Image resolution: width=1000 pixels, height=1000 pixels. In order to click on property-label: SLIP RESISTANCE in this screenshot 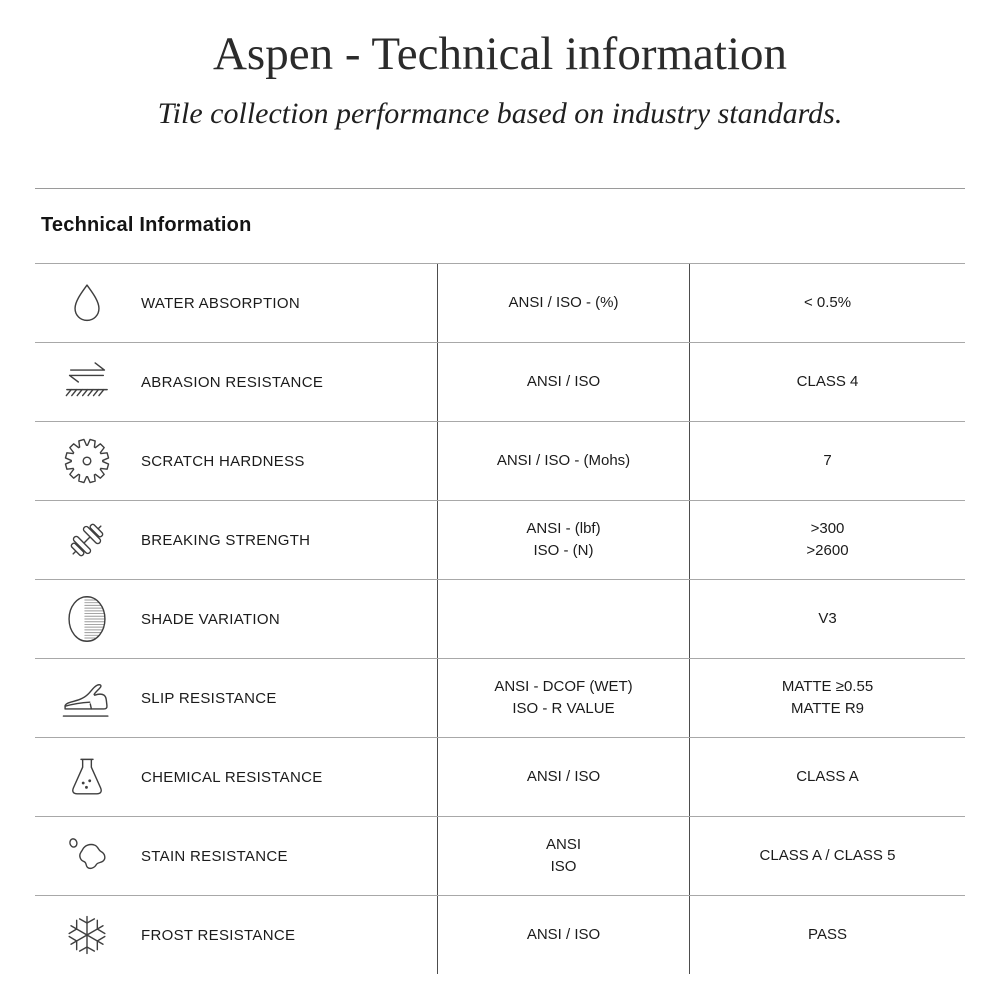, I will do `click(209, 698)`.